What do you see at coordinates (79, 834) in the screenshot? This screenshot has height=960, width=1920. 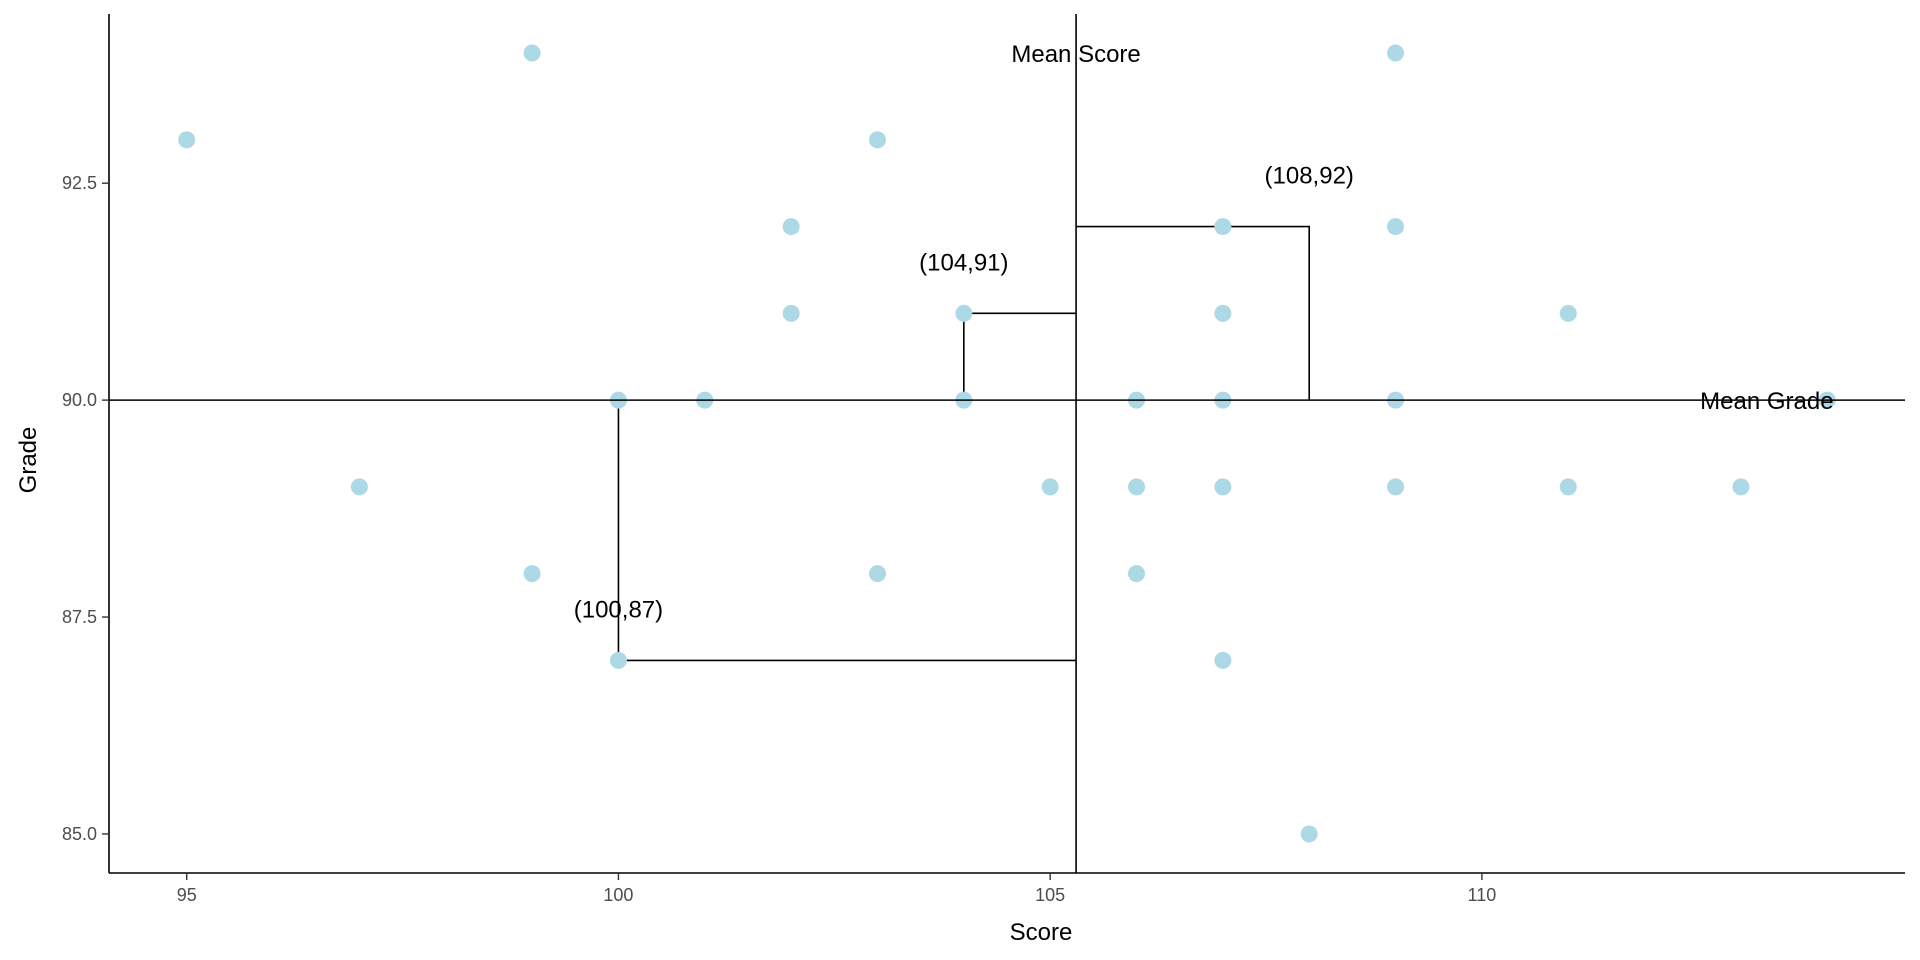 I see `y-tick-label-0: 85.0` at bounding box center [79, 834].